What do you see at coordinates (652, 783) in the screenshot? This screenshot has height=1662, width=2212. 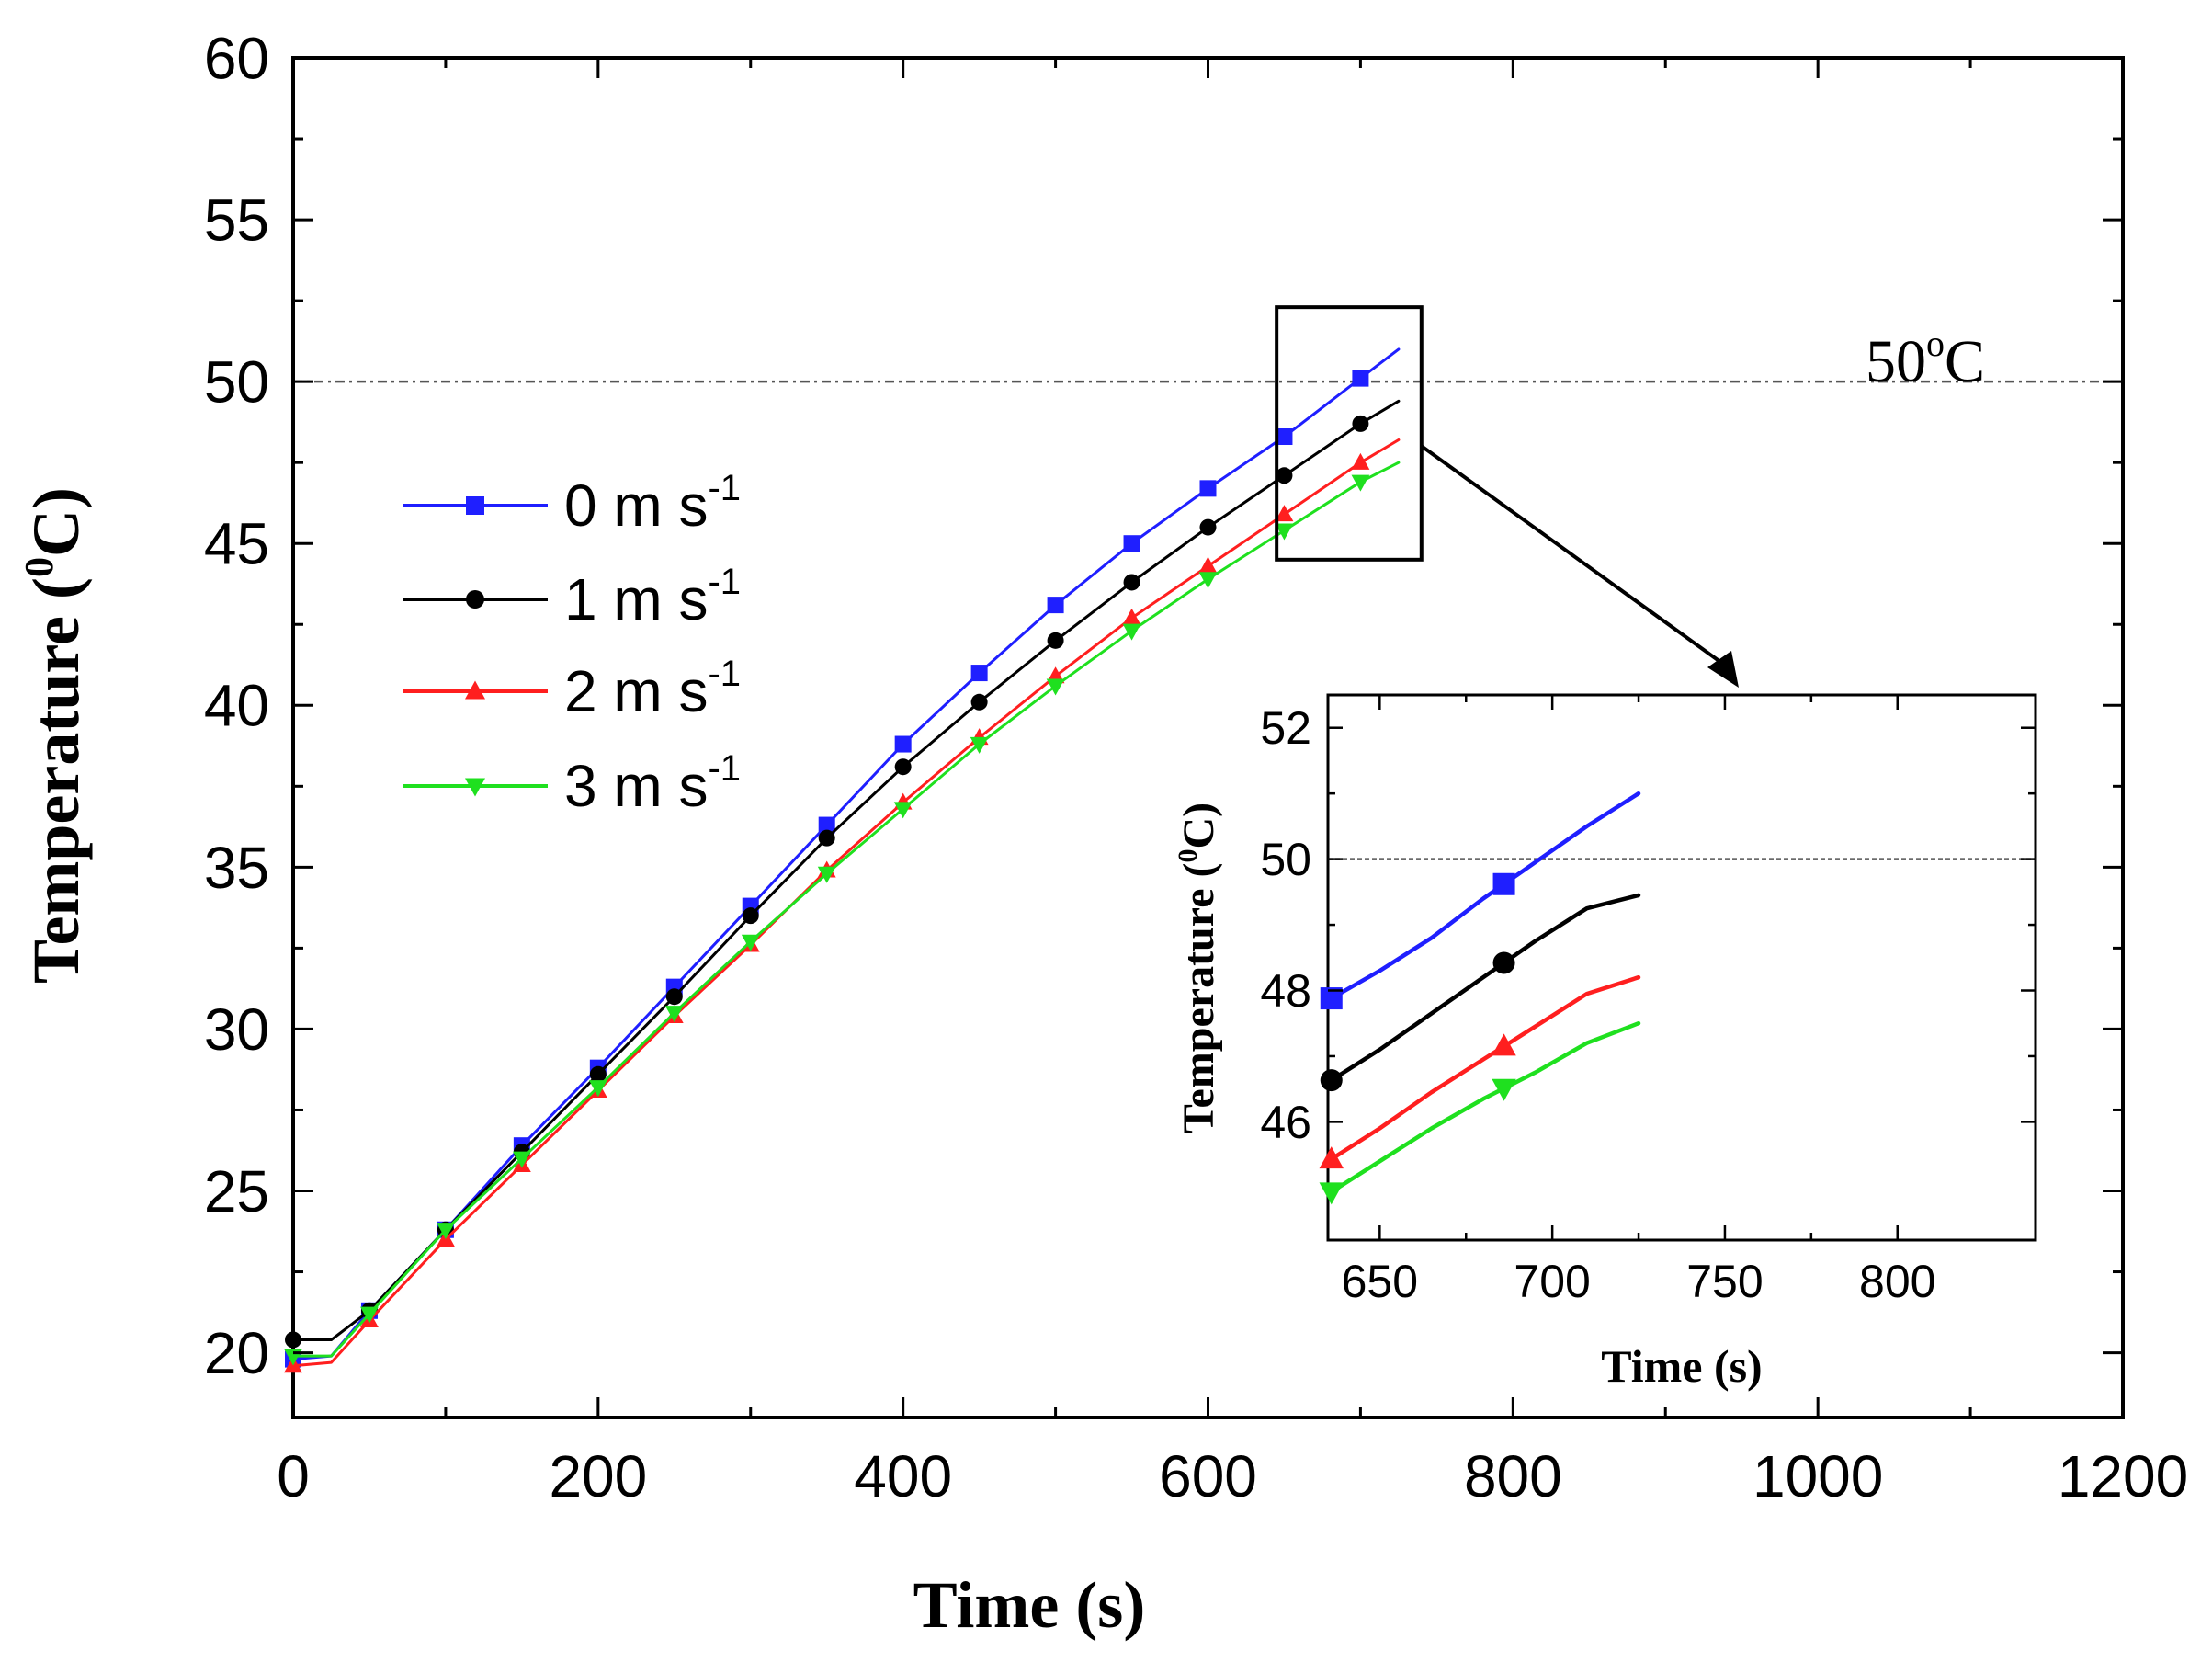 I see `legend-label-3-ms: 3 m s-1` at bounding box center [652, 783].